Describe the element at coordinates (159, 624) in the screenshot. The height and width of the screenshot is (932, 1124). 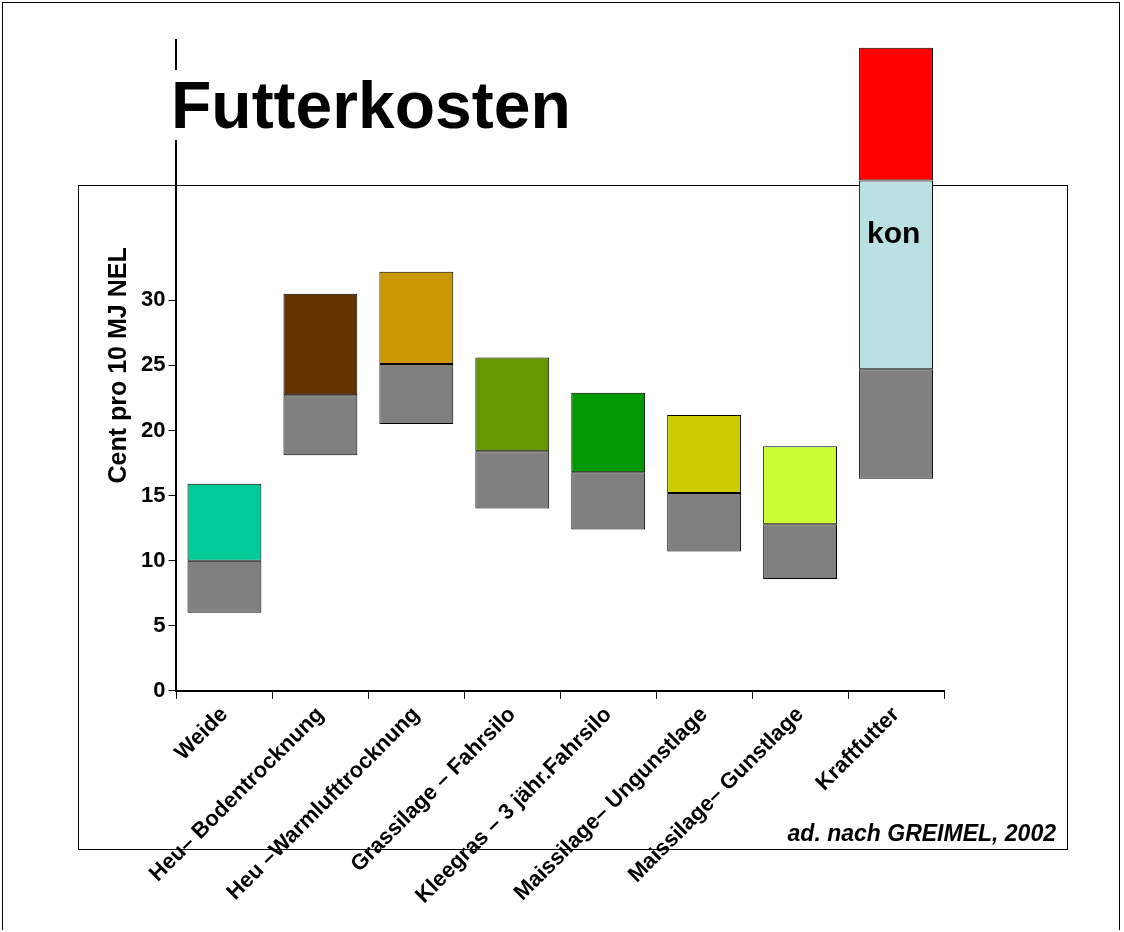
I see `y-tick-label: 5` at that location.